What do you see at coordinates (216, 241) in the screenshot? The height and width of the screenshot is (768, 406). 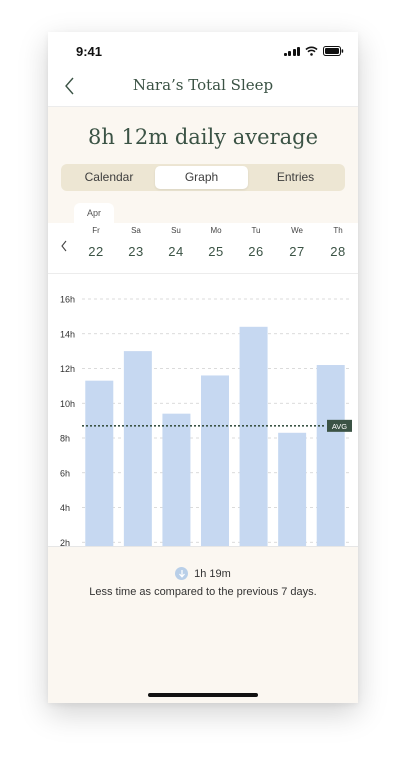 I see `day-monday: Mo 25` at bounding box center [216, 241].